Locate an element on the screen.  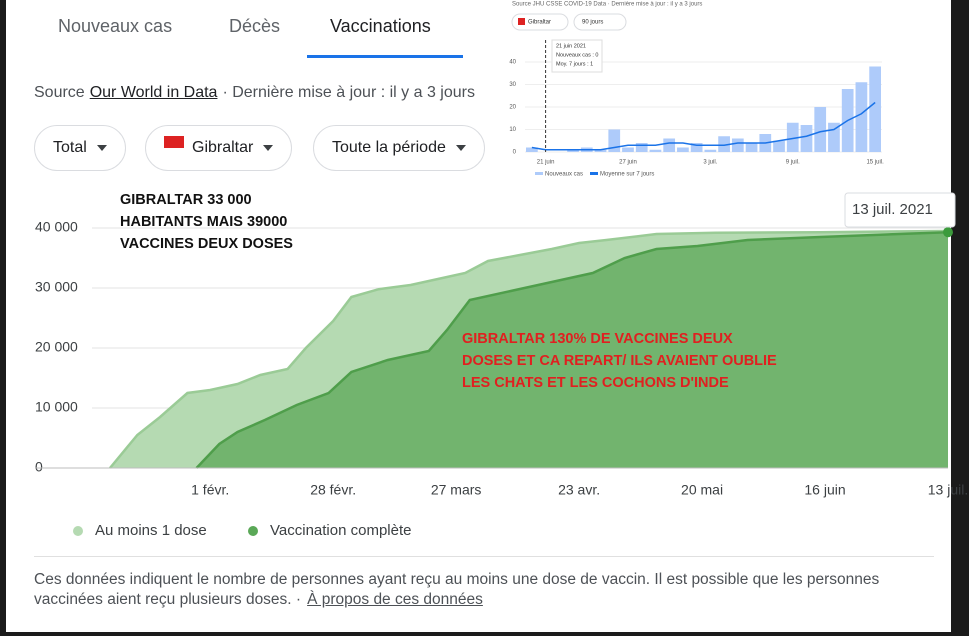
source-suffix: · Dernière mise à jour : il y a 3 jours is located at coordinates (348, 92).